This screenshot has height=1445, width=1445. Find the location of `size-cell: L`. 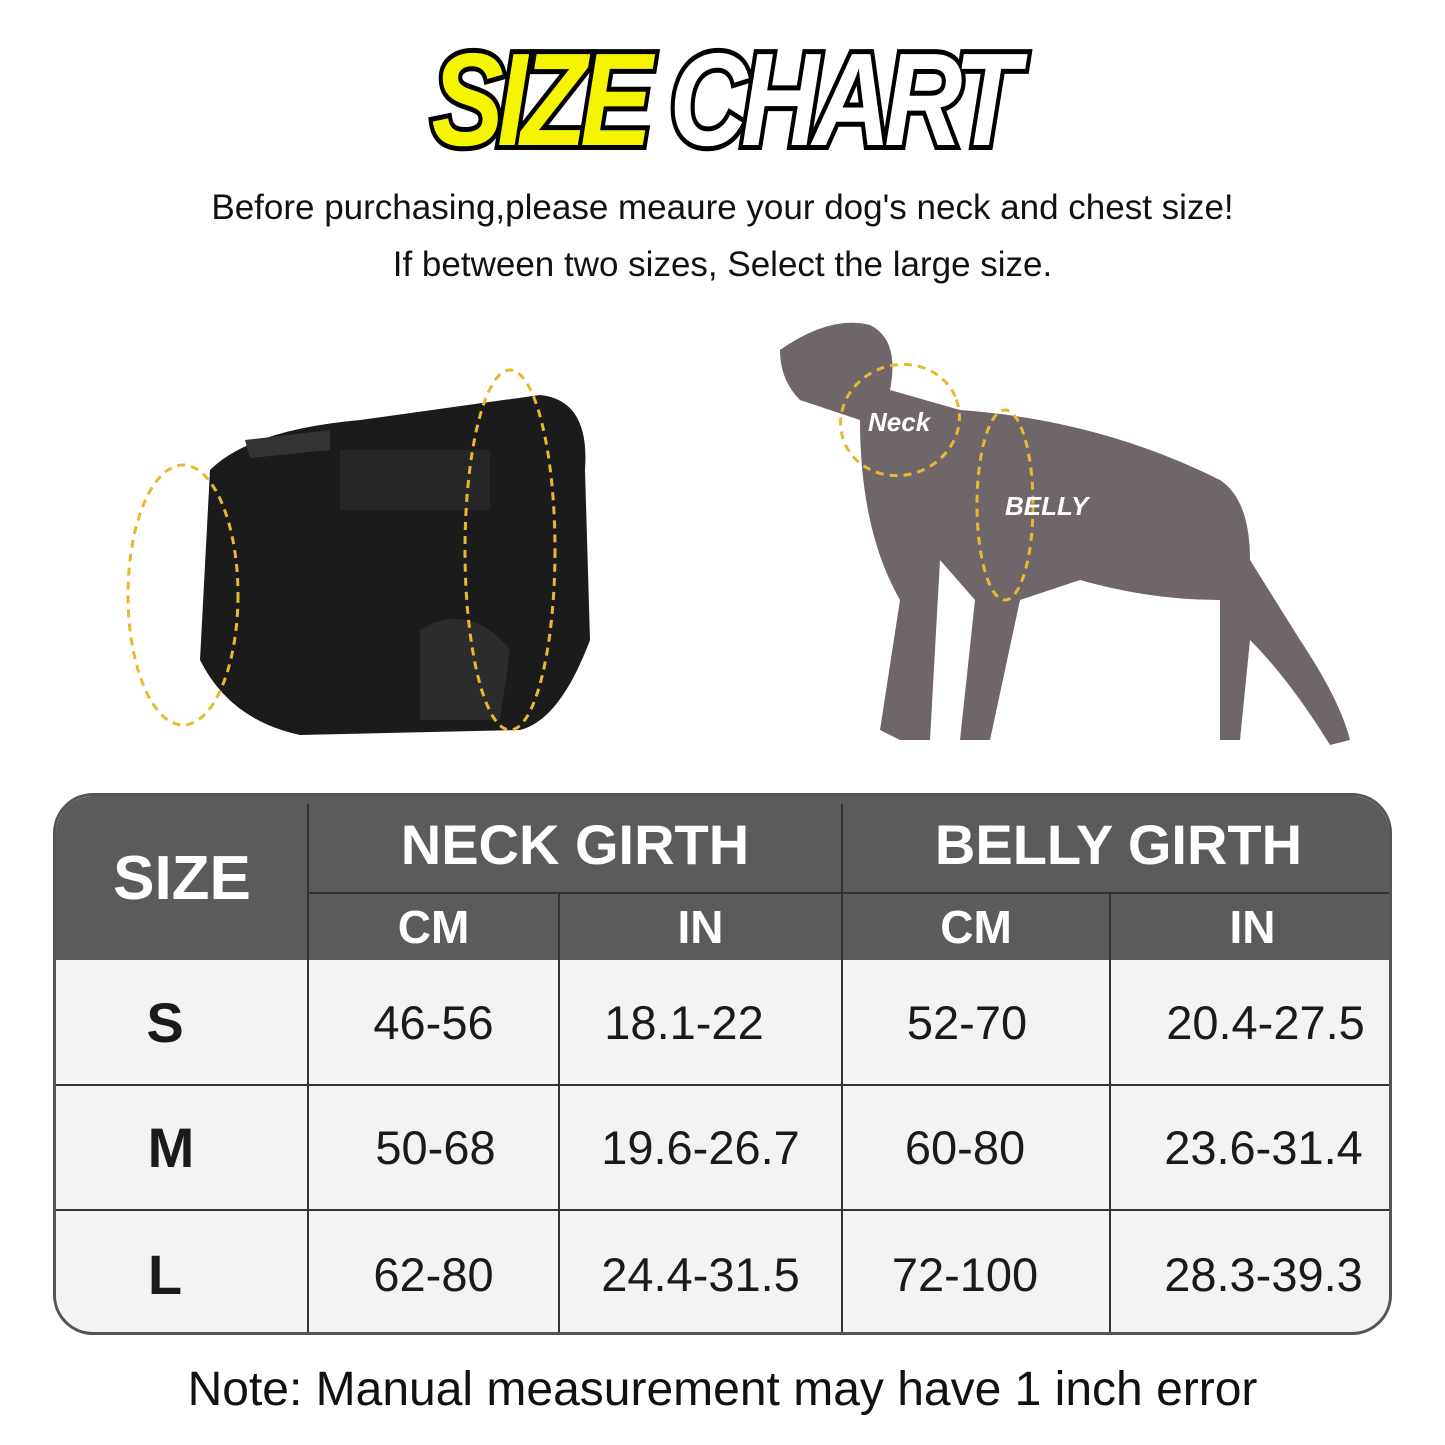

size-cell: L is located at coordinates (165, 1274).